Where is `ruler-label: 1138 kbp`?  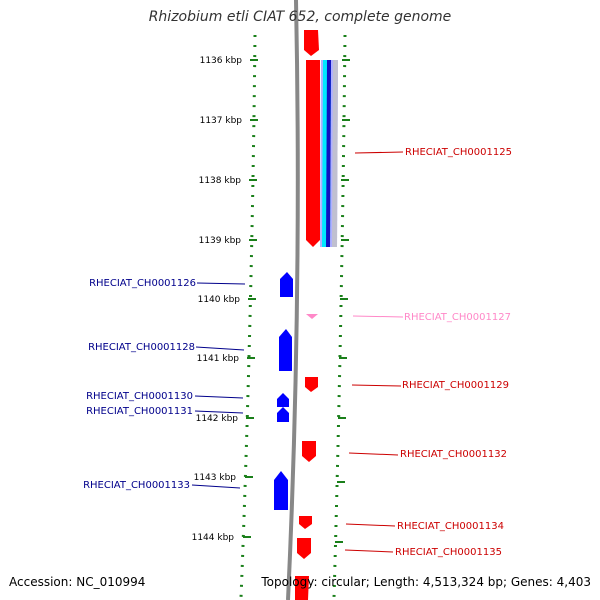 ruler-label: 1138 kbp is located at coordinates (220, 181).